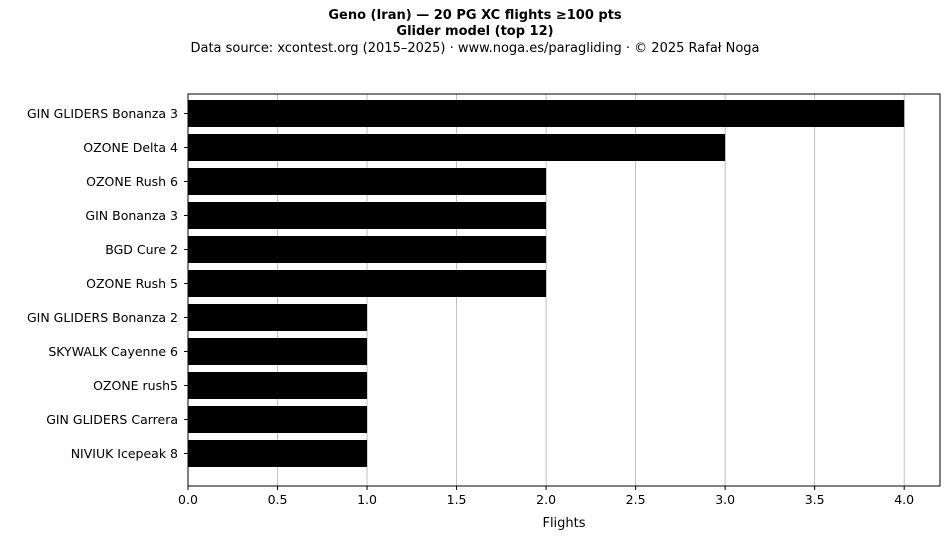 This screenshot has width=950, height=539. Describe the element at coordinates (636, 499) in the screenshot. I see `x-tick-label: 2.5` at that location.